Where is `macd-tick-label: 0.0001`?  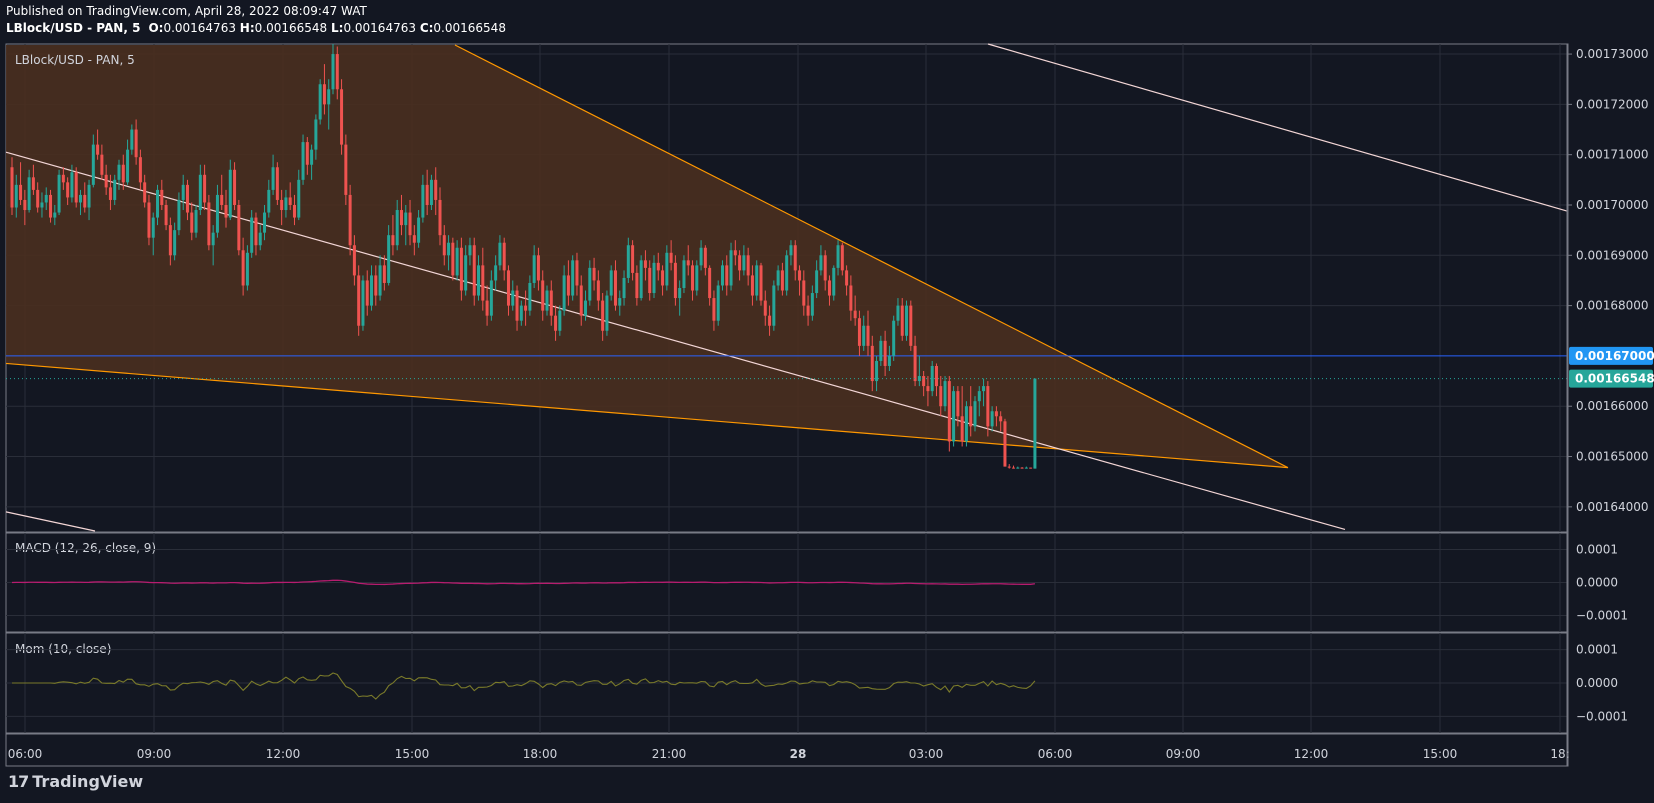
macd-tick-label: 0.0001 is located at coordinates (1597, 550).